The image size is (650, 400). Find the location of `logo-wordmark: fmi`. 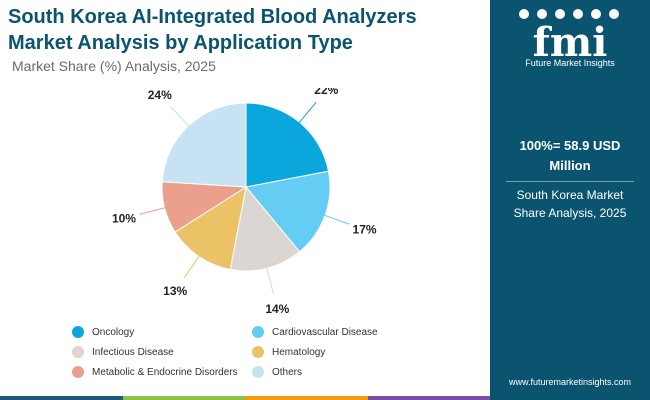

logo-wordmark: fmi is located at coordinates (570, 42).